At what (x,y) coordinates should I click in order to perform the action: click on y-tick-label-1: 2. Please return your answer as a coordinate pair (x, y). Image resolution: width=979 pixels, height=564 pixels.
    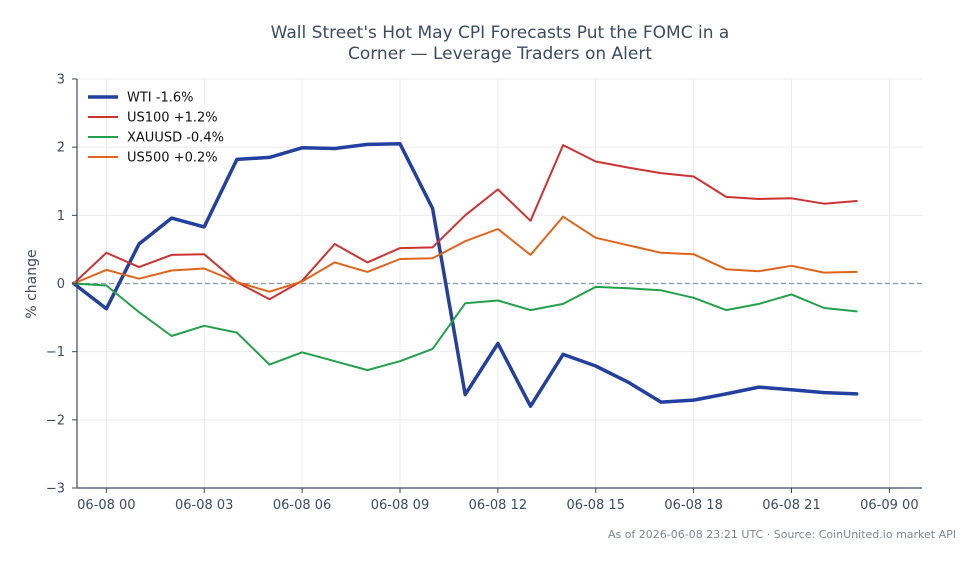
    Looking at the image, I should click on (61, 148).